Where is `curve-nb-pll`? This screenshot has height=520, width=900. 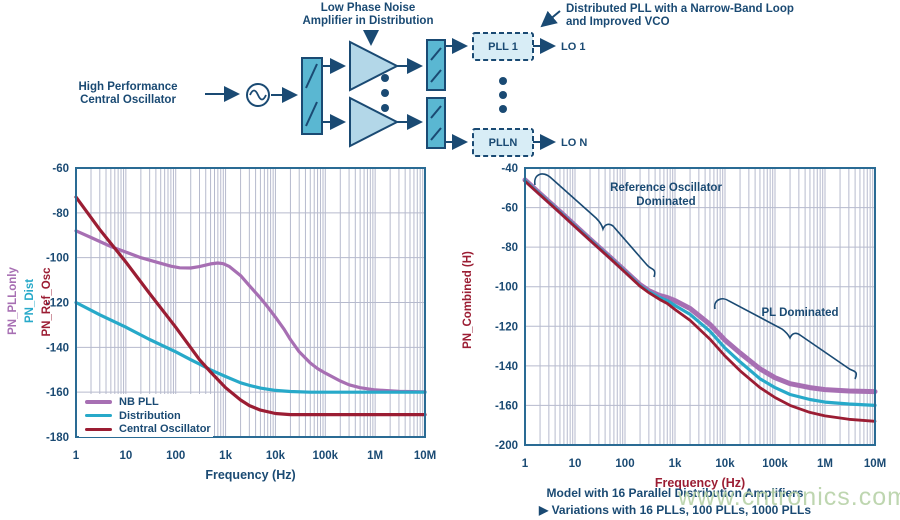 curve-nb-pll is located at coordinates (250, 311).